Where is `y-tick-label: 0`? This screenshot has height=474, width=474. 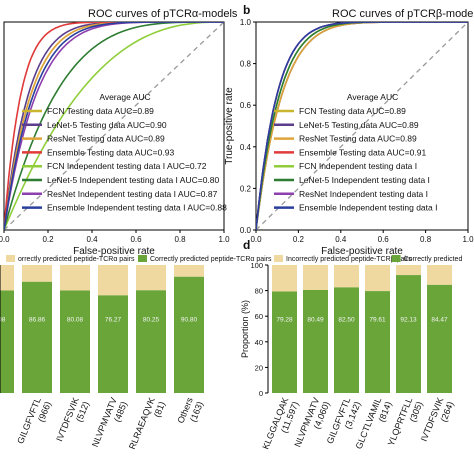
y-tick-label: 0 is located at coordinates (261, 393).